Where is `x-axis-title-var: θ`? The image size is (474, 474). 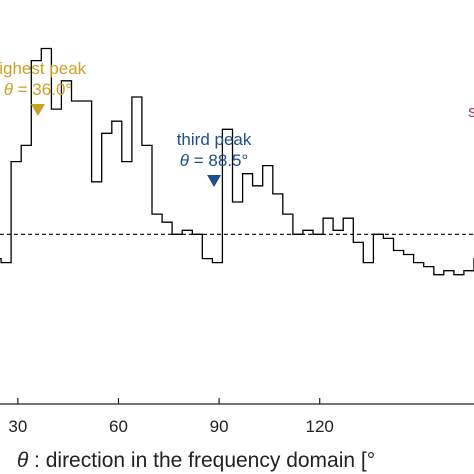 x-axis-title-var: θ is located at coordinates (23, 460).